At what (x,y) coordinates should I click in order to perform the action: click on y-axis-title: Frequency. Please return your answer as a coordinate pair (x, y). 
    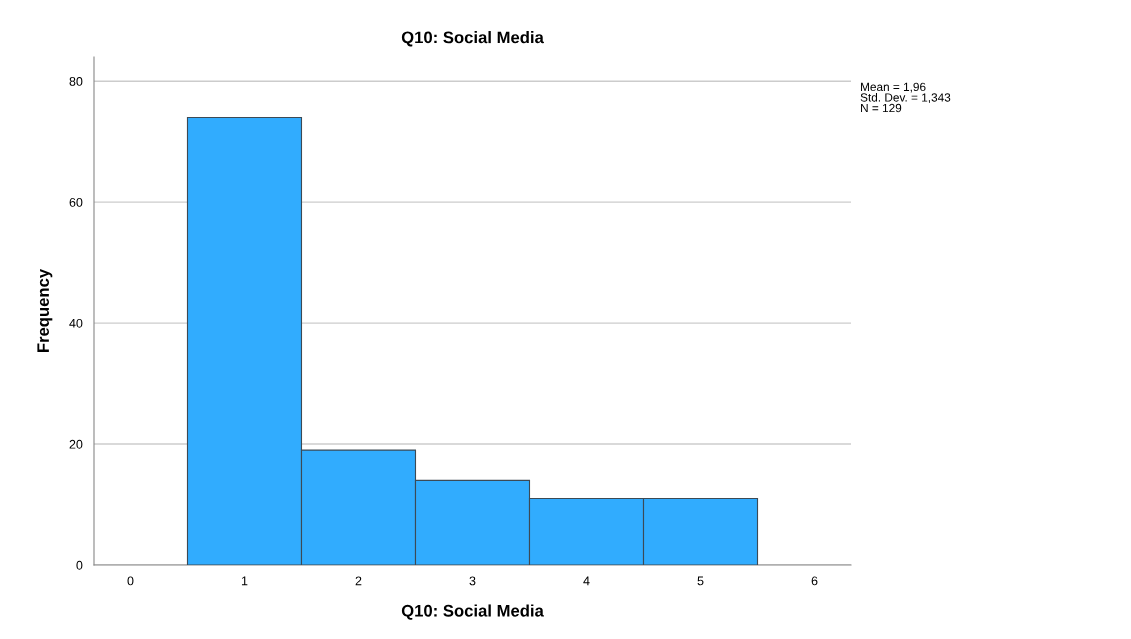
    Looking at the image, I should click on (45, 310).